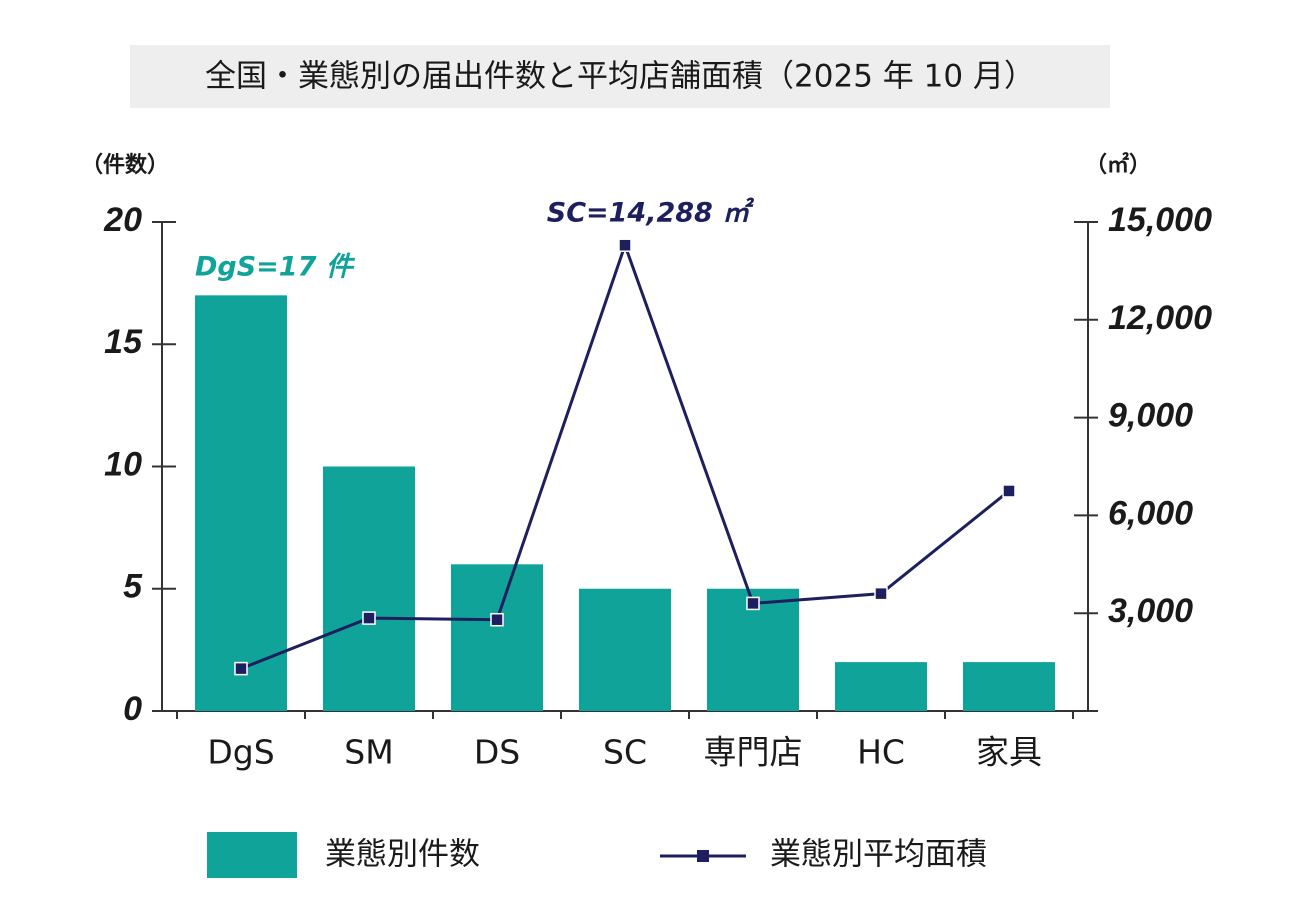 The width and height of the screenshot is (1300, 909). Describe the element at coordinates (402, 855) in the screenshot. I see `legend-label: 業態別件数` at that location.